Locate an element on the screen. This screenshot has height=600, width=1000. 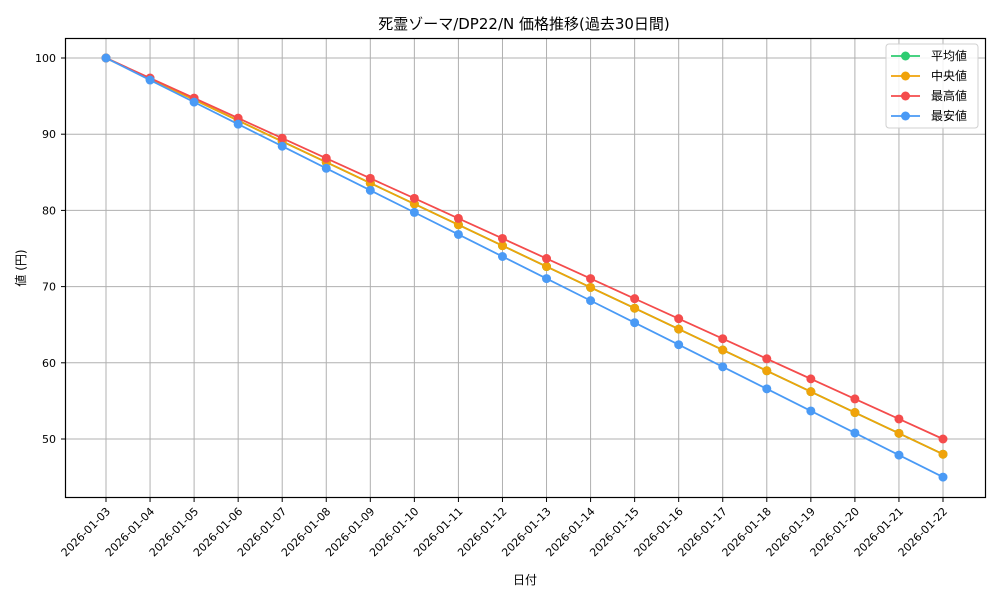
y-axis-label: 値 (円) is located at coordinates (20, 267).